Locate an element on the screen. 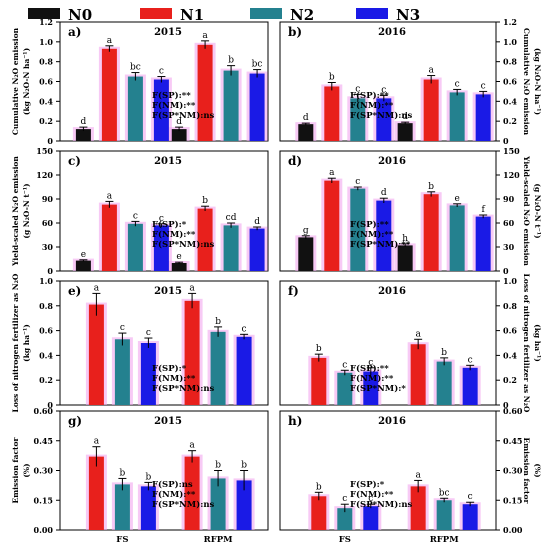  year-label: 2016 is located at coordinates (392, 421).